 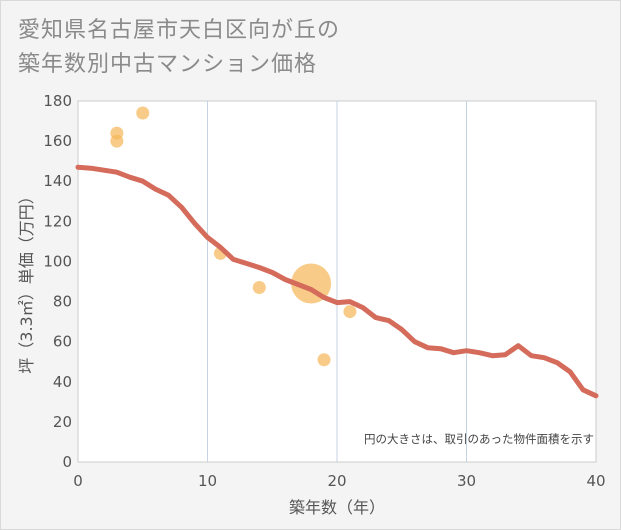 What do you see at coordinates (336, 481) in the screenshot?
I see `x-tick-20: 20` at bounding box center [336, 481].